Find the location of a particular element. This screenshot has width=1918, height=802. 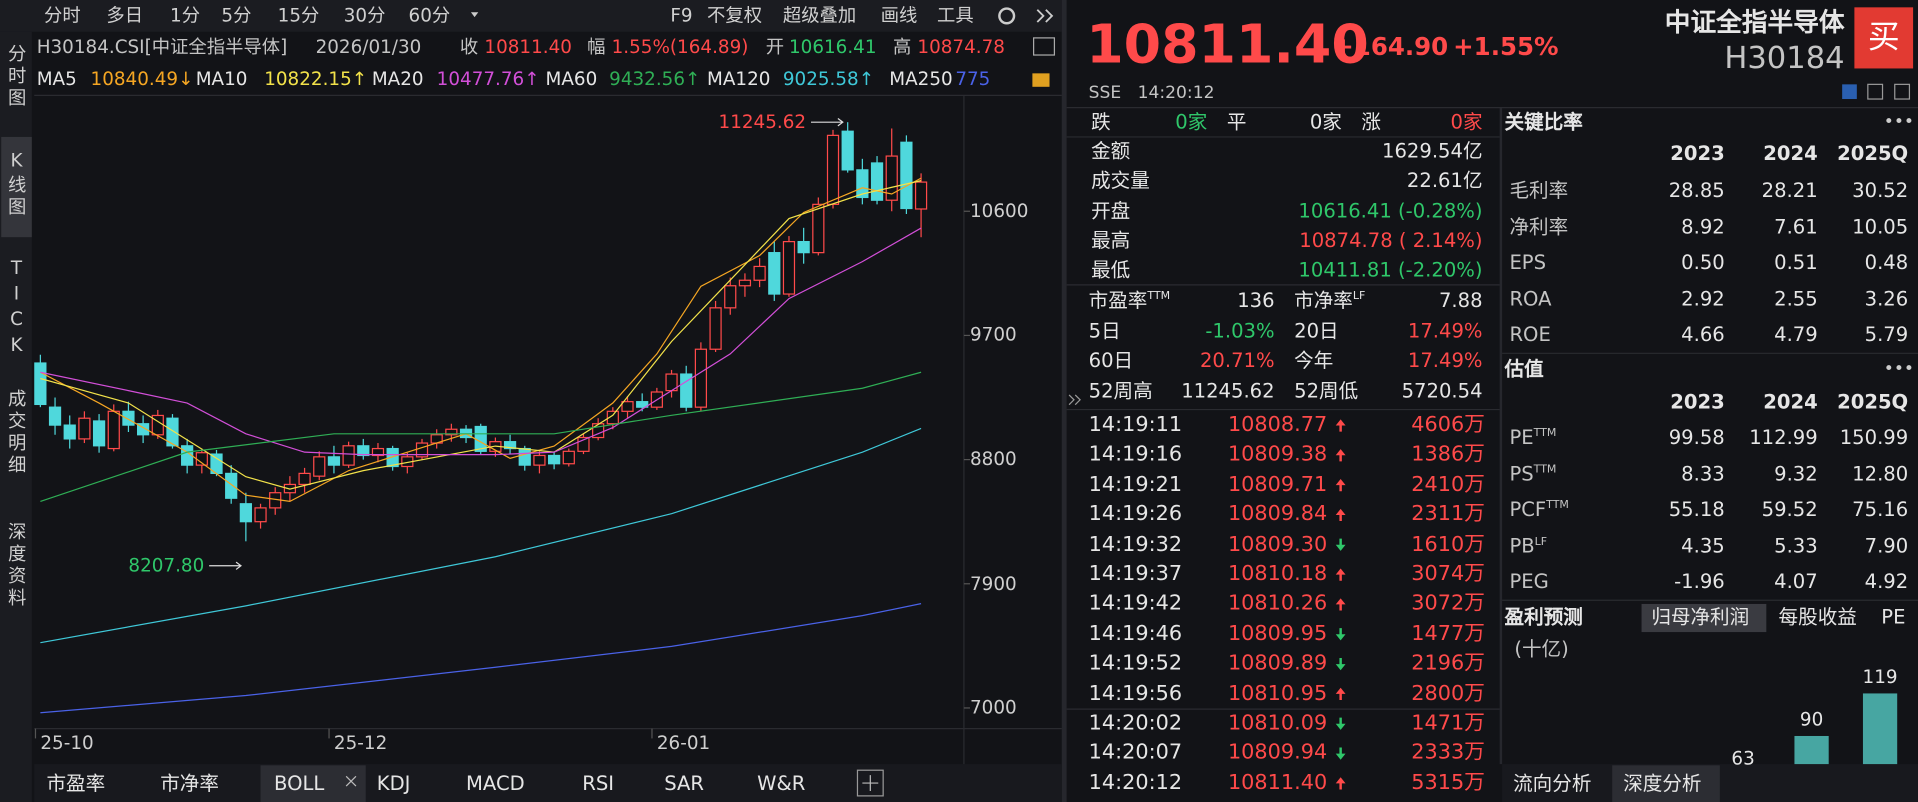

label: ROA is located at coordinates (1530, 299).